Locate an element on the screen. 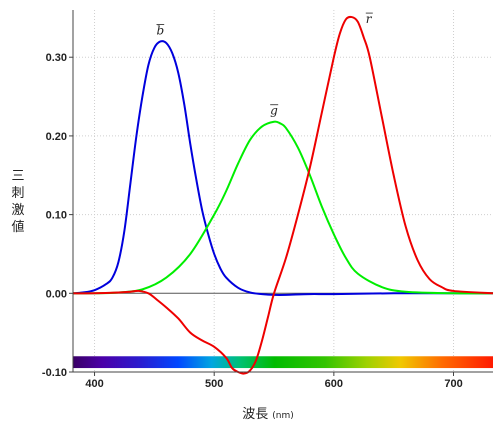 This screenshot has height=432, width=504. x-tick-label: 400 is located at coordinates (94, 384).